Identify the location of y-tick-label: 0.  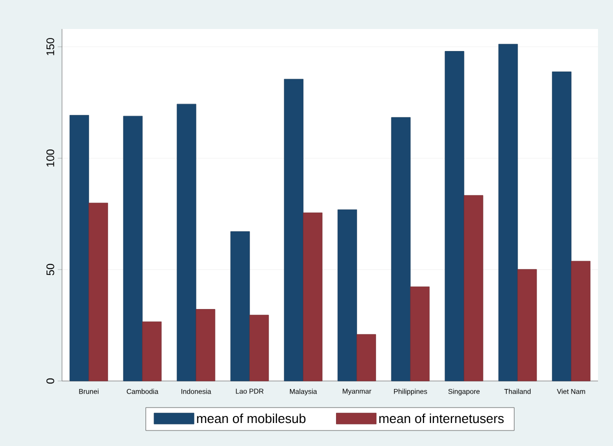
(50, 381).